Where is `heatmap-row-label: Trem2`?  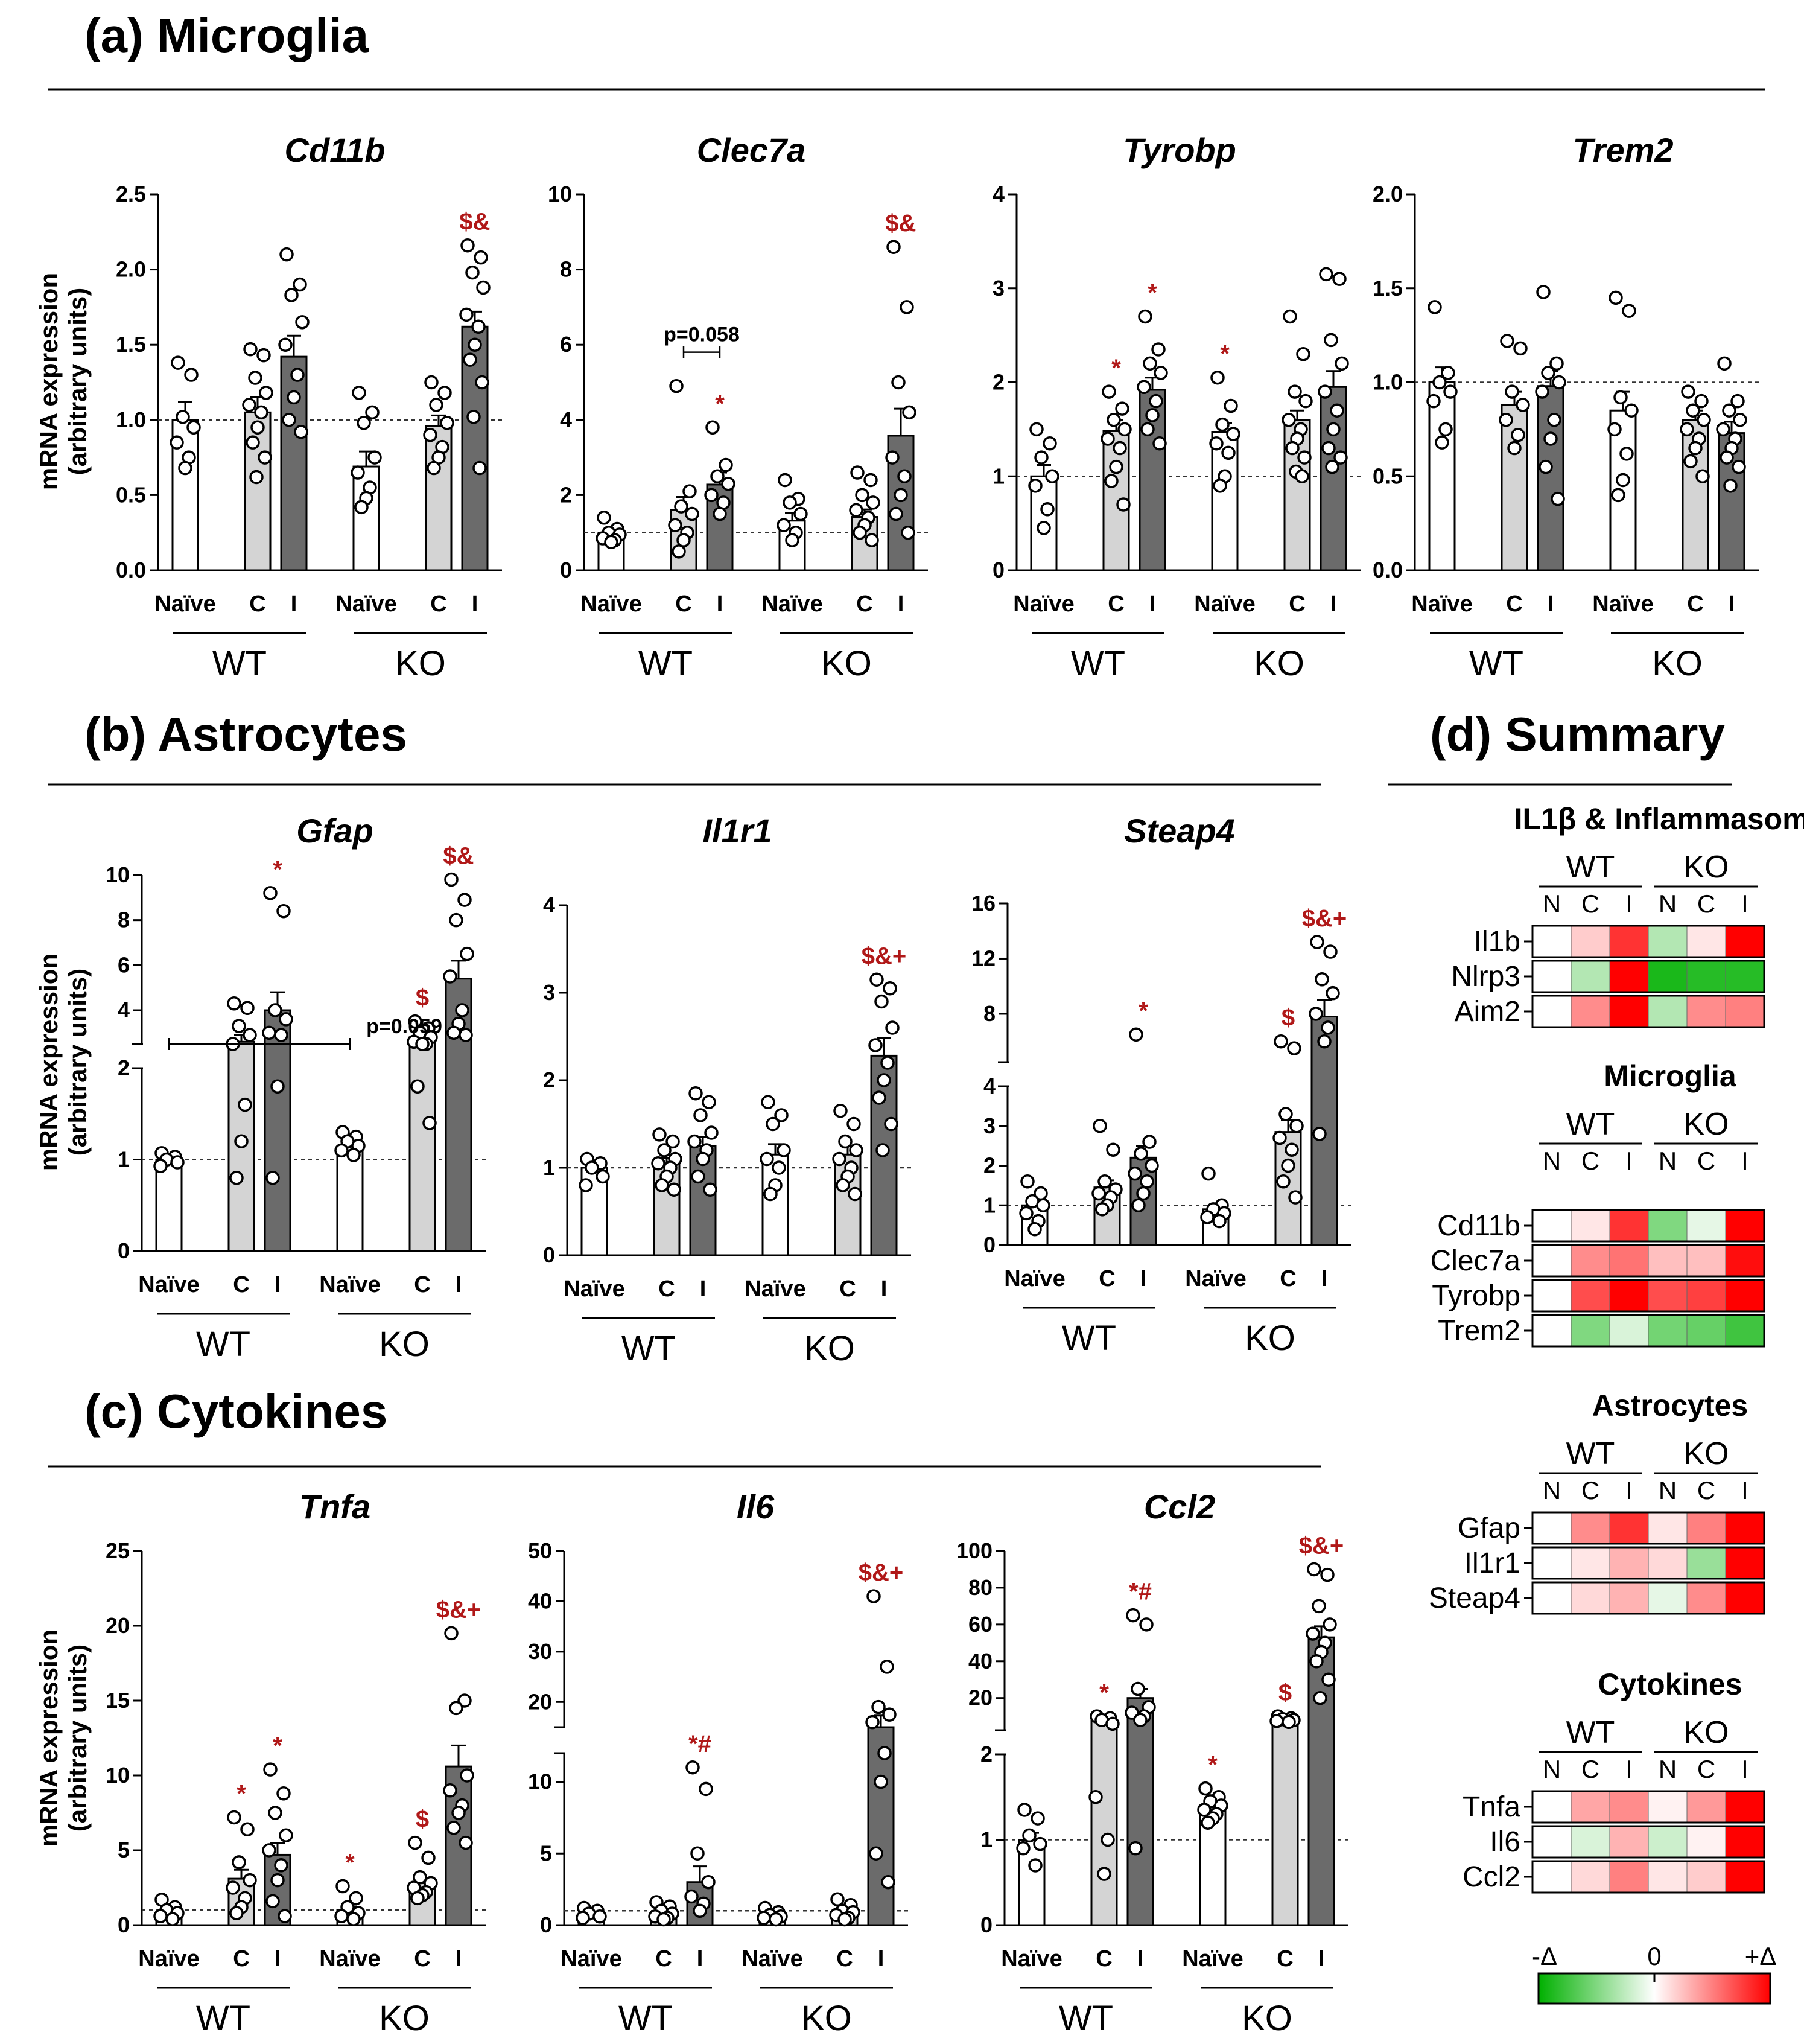
heatmap-row-label: Trem2 is located at coordinates (1479, 1331).